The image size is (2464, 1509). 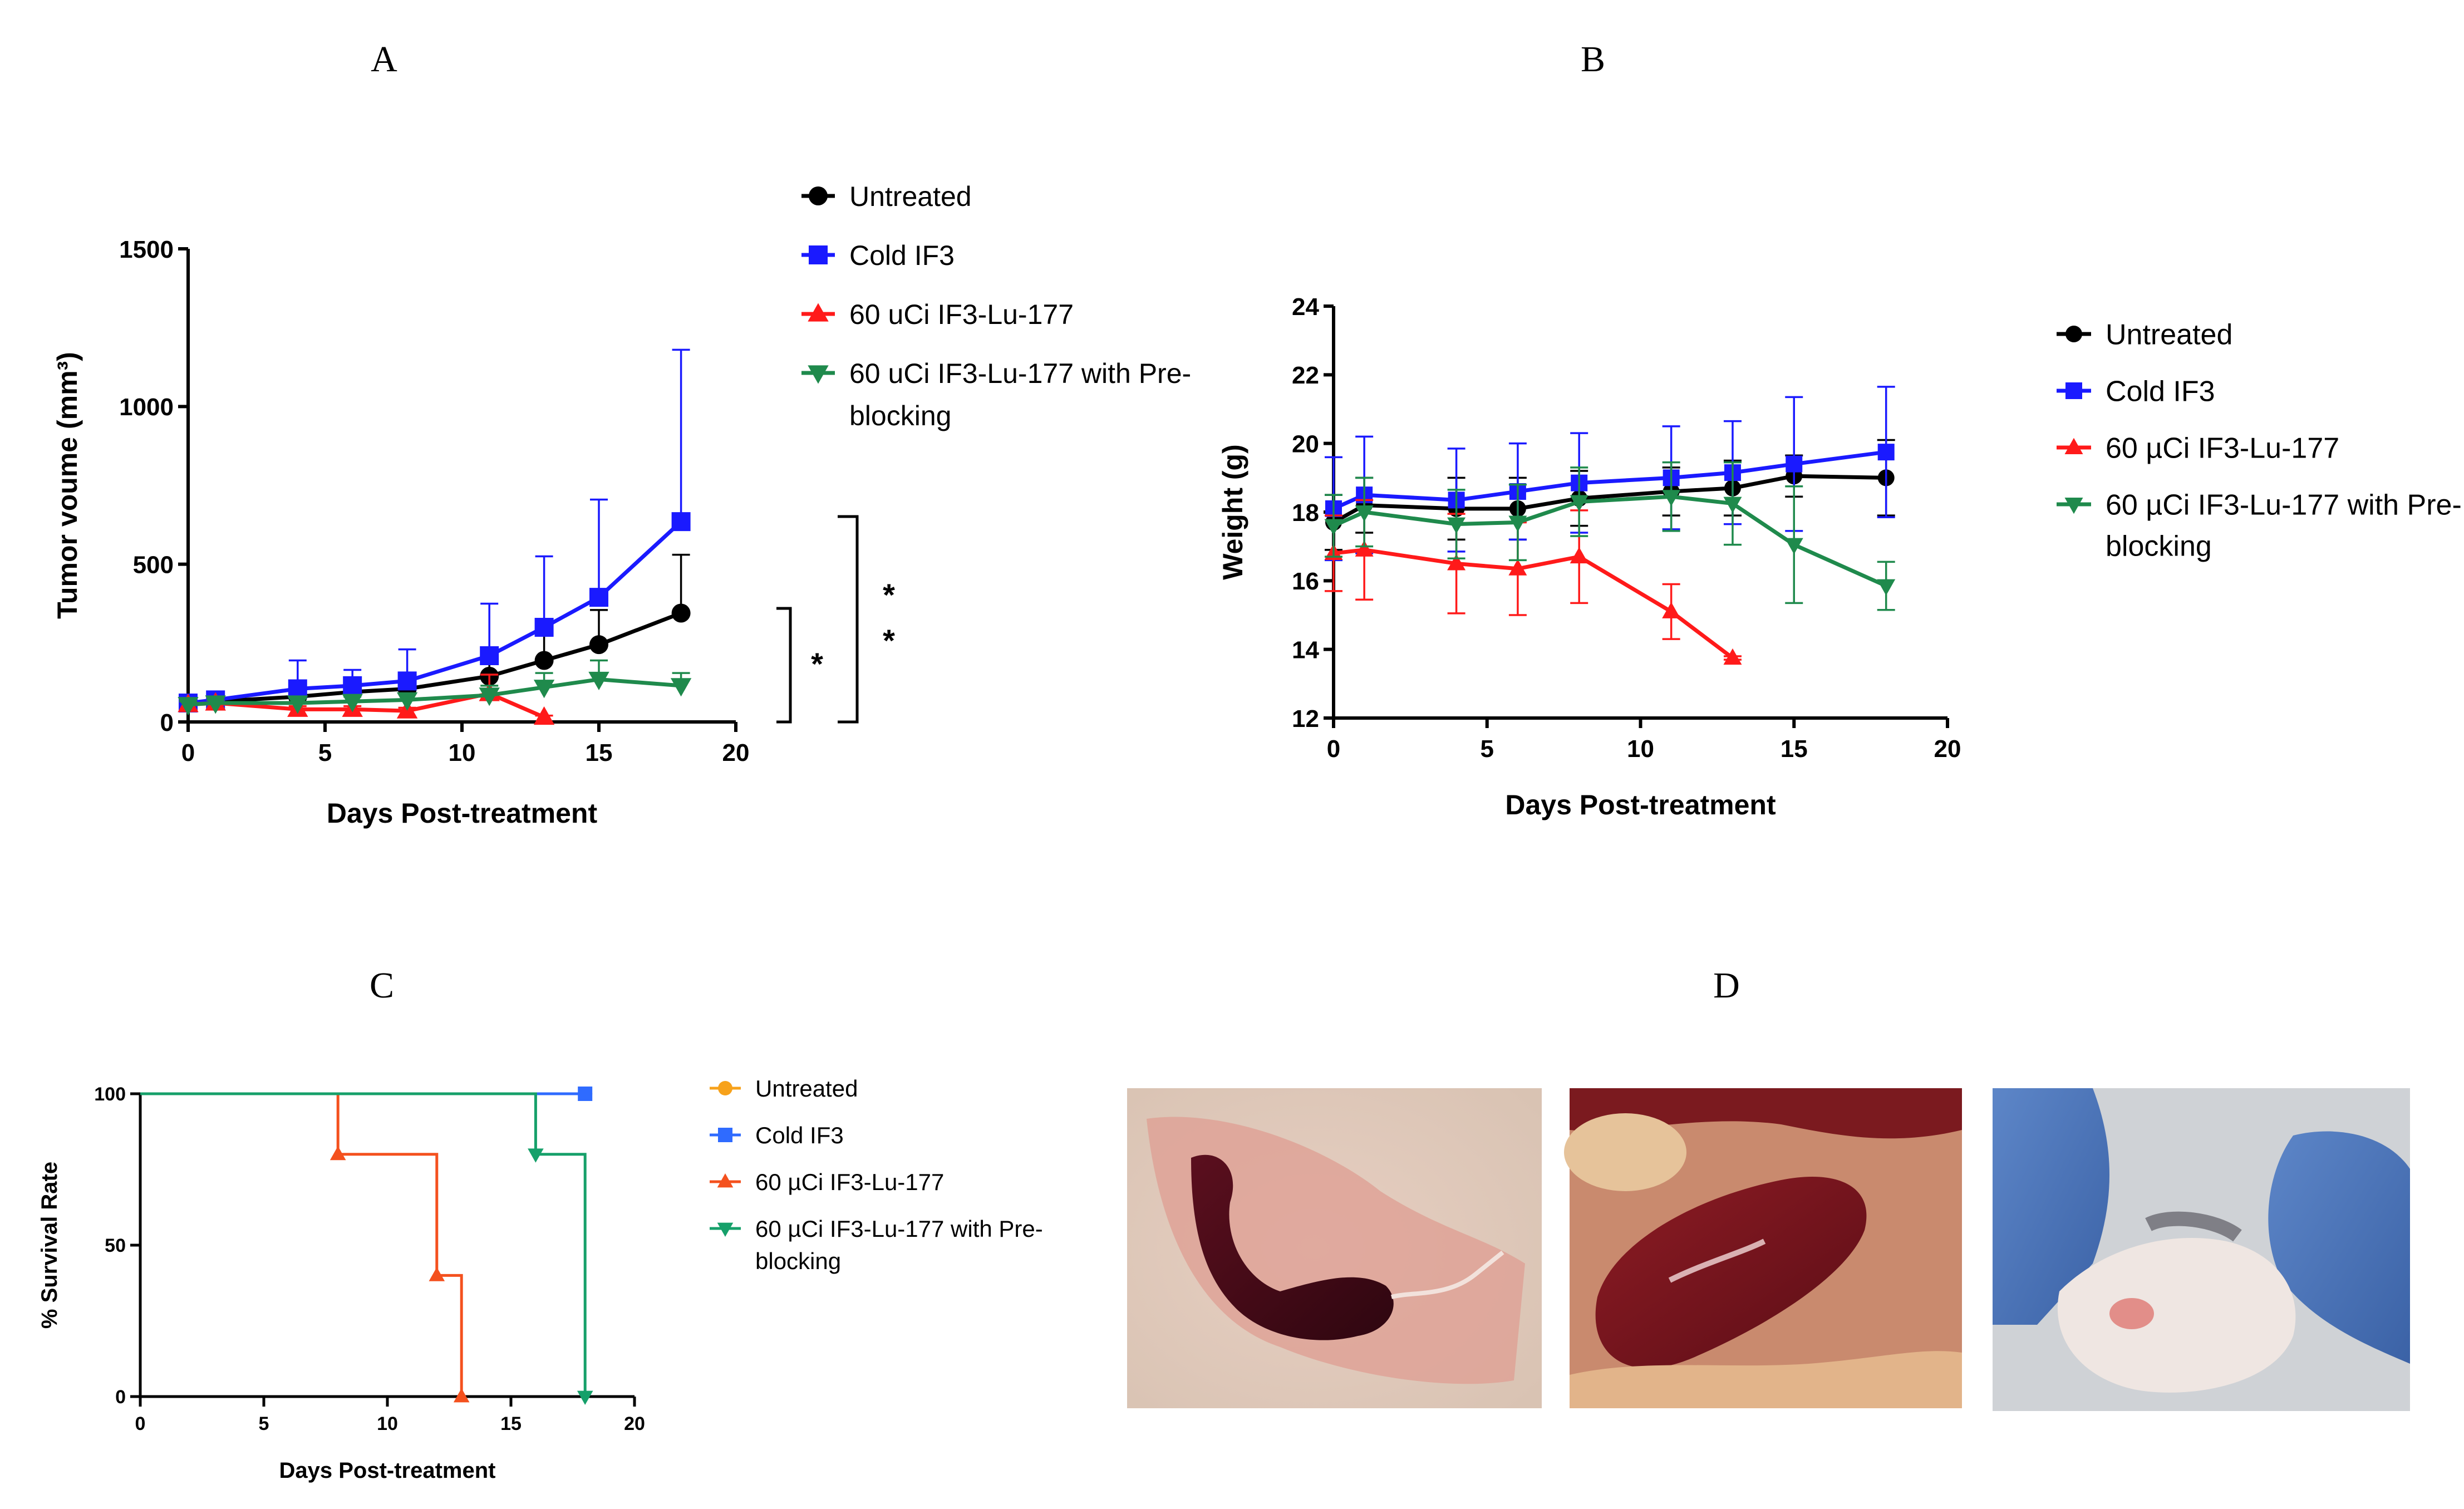 What do you see at coordinates (1305, 513) in the screenshot?
I see `y-tick-label: 18` at bounding box center [1305, 513].